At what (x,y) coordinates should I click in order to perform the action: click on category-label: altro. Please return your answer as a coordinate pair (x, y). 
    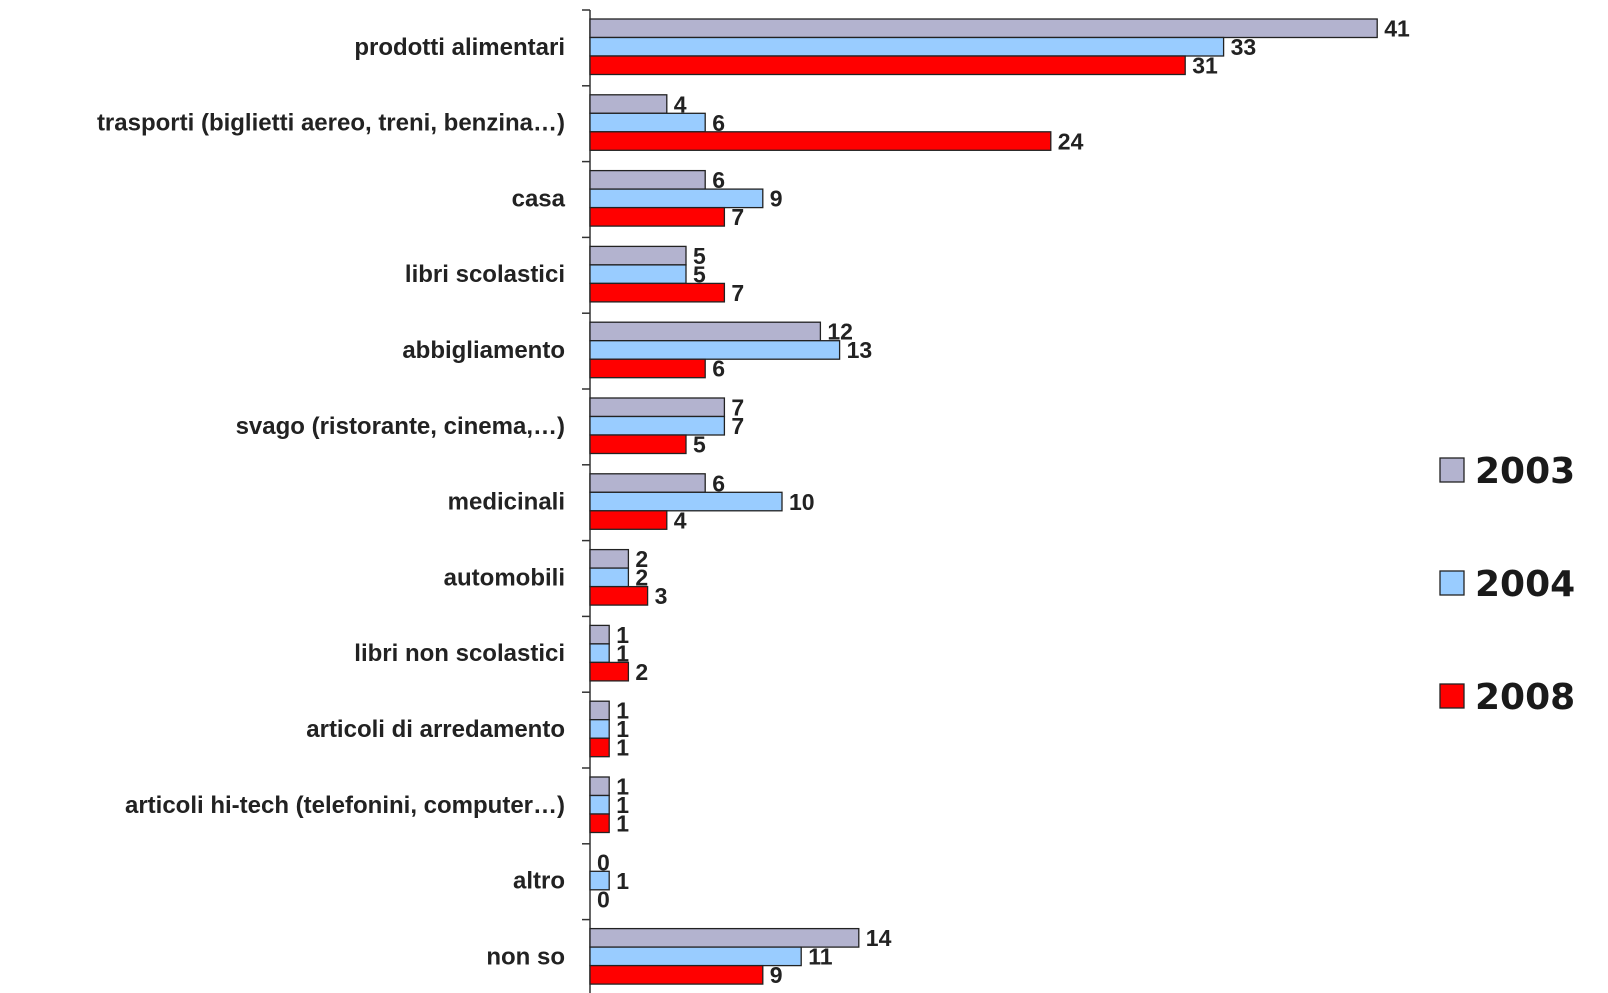
    Looking at the image, I should click on (539, 881).